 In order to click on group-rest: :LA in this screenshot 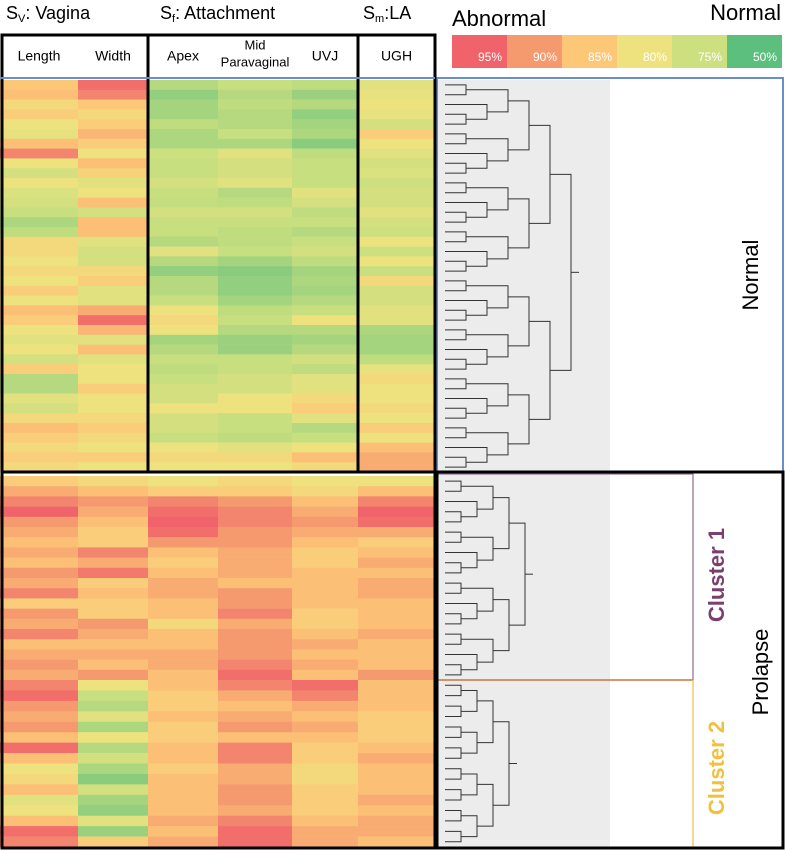, I will do `click(397, 13)`.